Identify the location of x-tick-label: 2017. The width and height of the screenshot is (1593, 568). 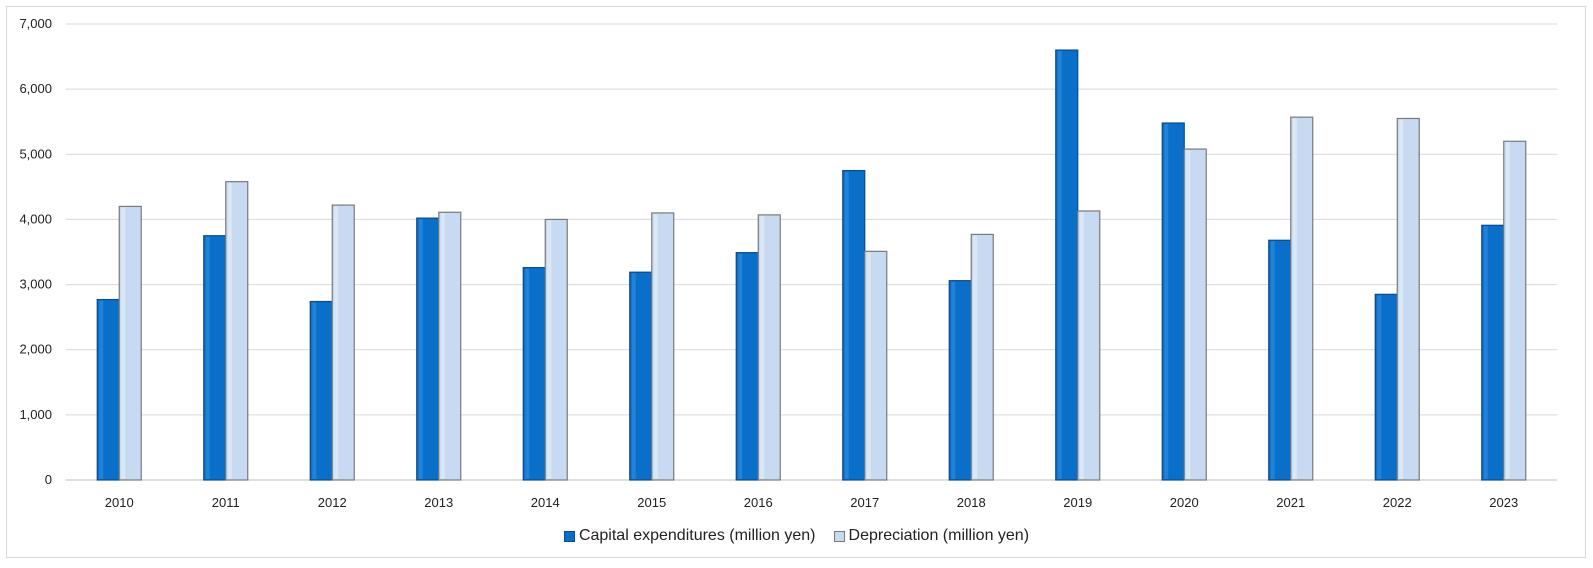
(864, 502).